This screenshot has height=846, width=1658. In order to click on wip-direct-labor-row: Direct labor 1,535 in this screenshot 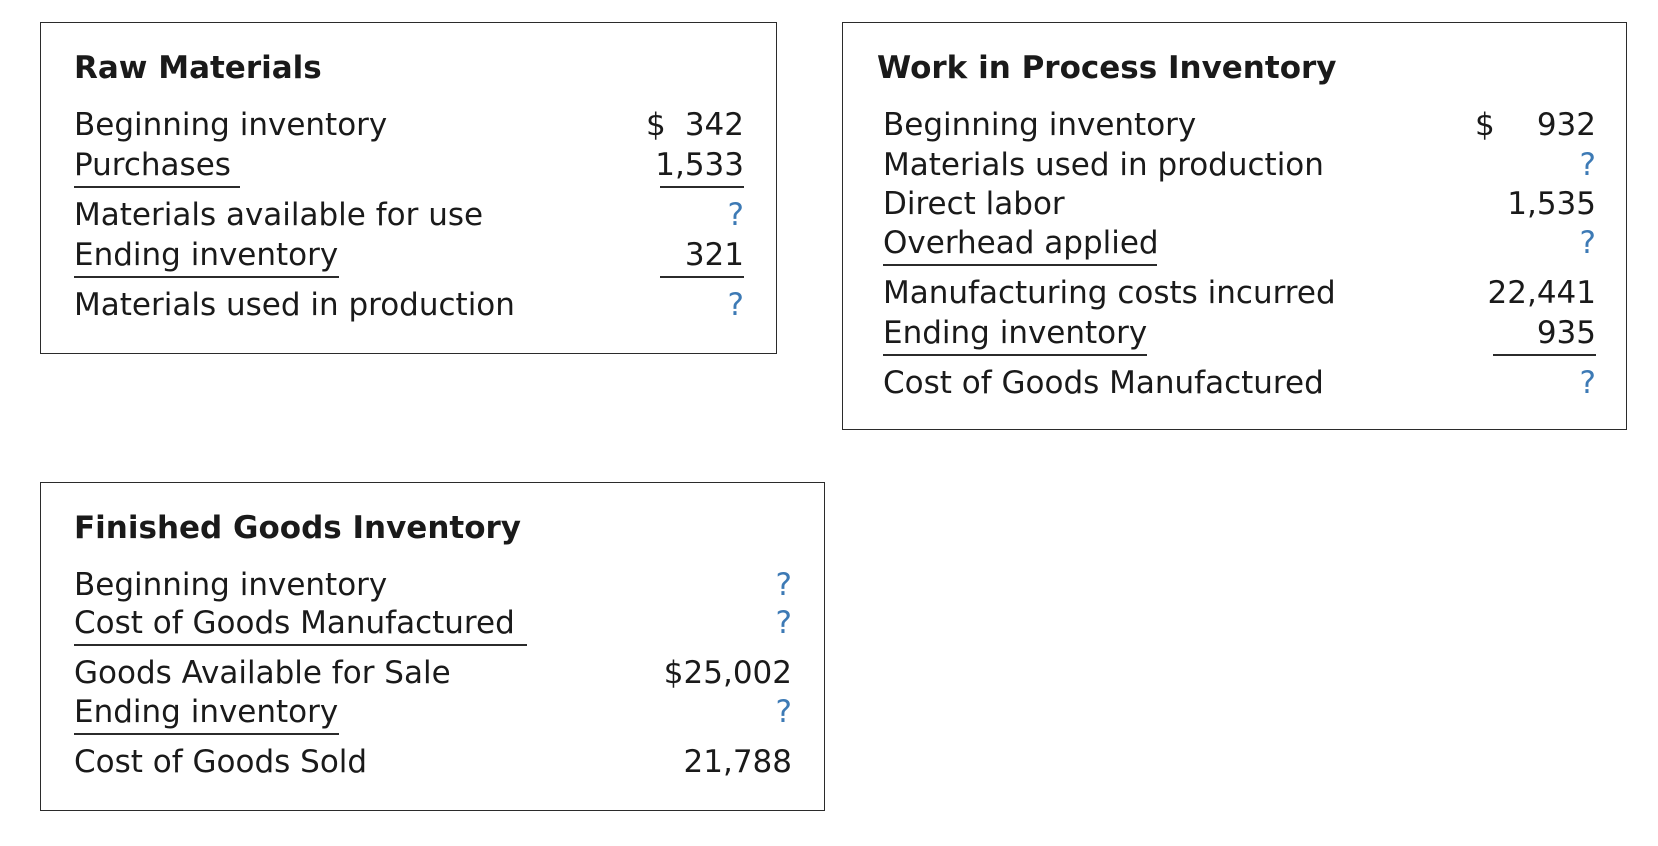, I will do `click(1239, 204)`.